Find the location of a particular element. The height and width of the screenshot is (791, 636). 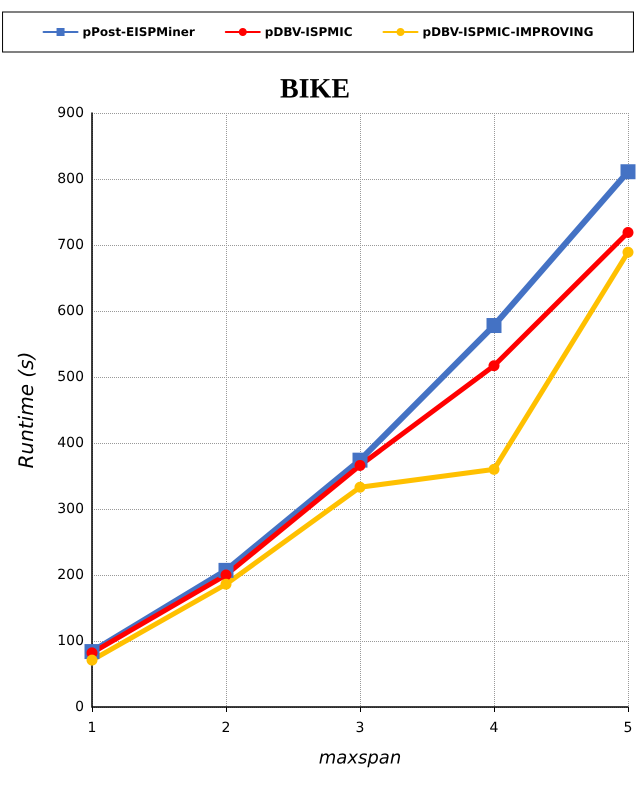

y-tick-label: 300 is located at coordinates (70, 509).